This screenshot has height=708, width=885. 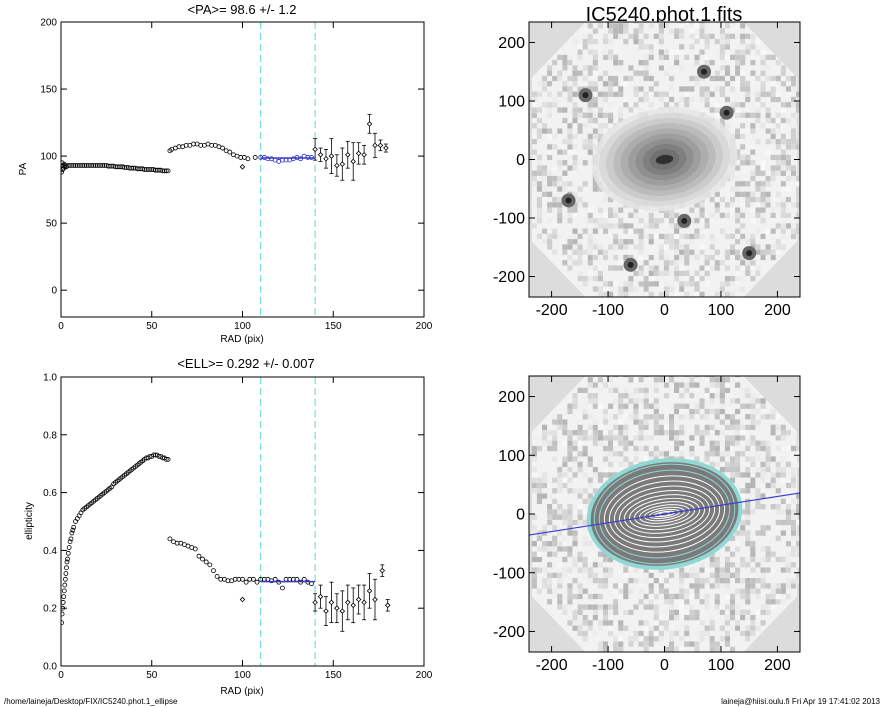 I want to click on ell-data-point, so click(x=253, y=579).